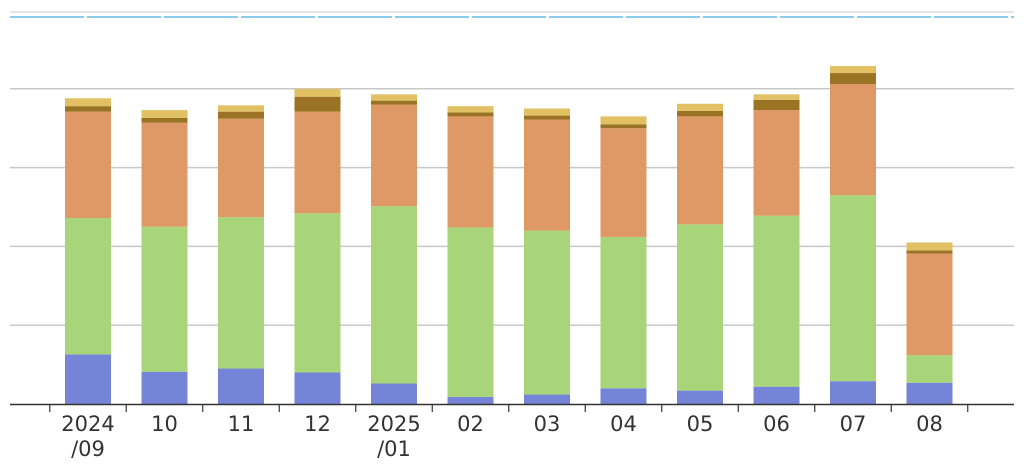 The image size is (1024, 469). I want to click on bar-segment-s3-c3, so click(241, 168).